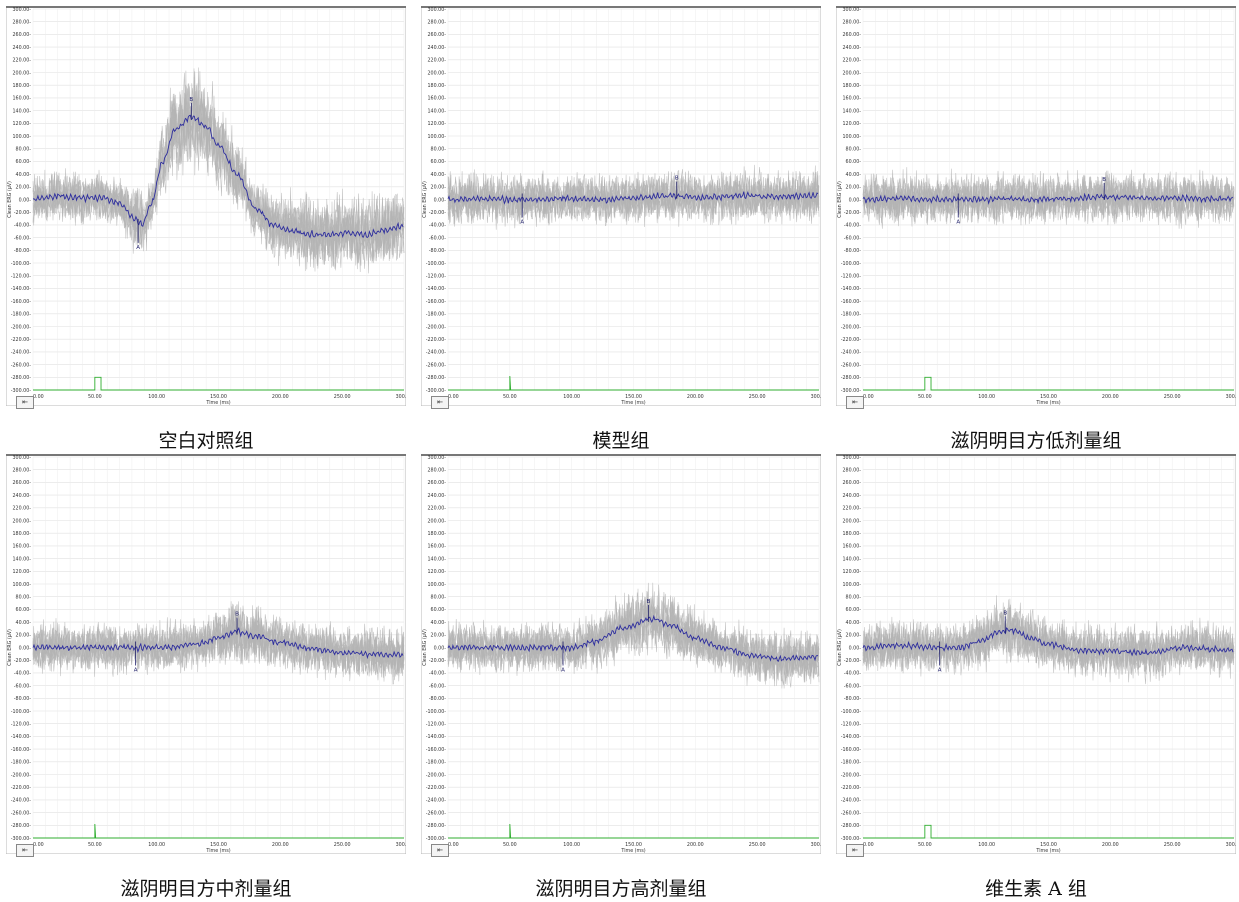 The height and width of the screenshot is (902, 1239). What do you see at coordinates (436, 391) in the screenshot?
I see `y-tick-label: -300.00-` at bounding box center [436, 391].